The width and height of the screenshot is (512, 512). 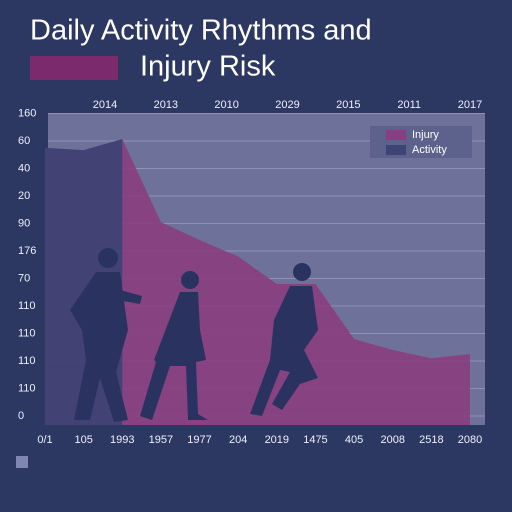 What do you see at coordinates (24, 223) in the screenshot?
I see `y-tick-label: 90` at bounding box center [24, 223].